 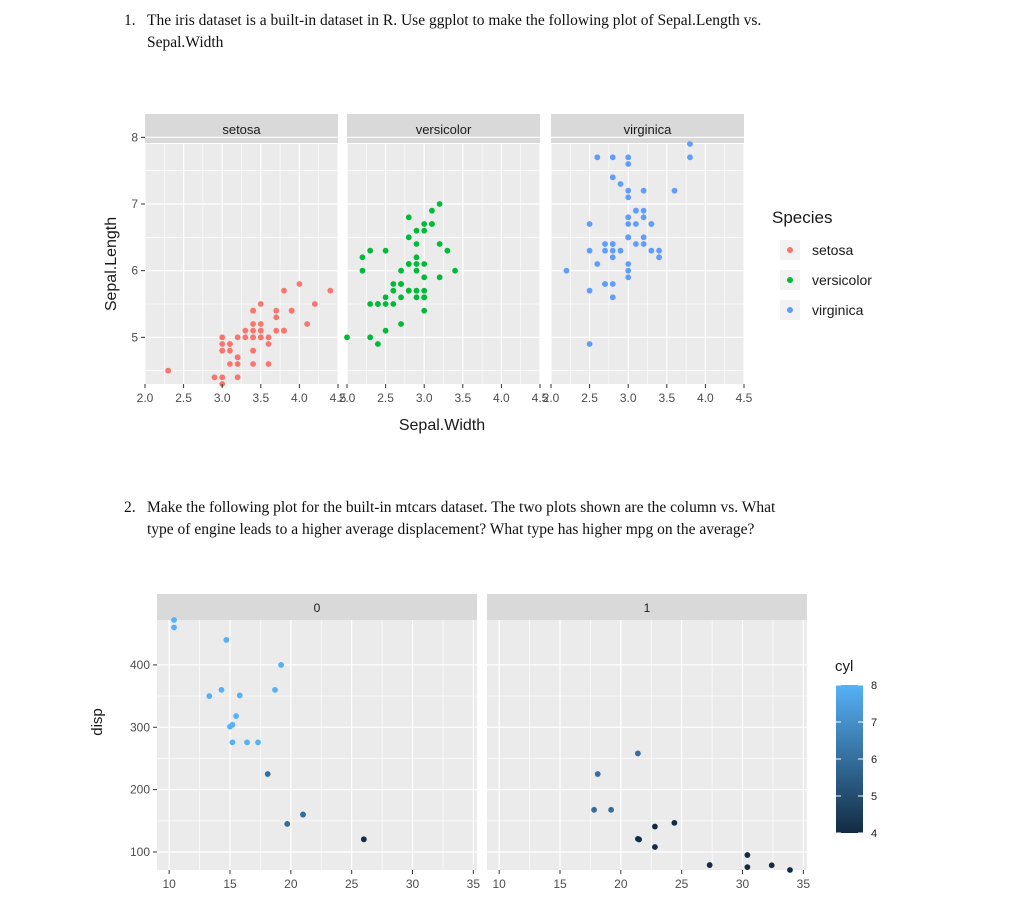 I want to click on y-tick-label: 8, so click(x=134, y=137).